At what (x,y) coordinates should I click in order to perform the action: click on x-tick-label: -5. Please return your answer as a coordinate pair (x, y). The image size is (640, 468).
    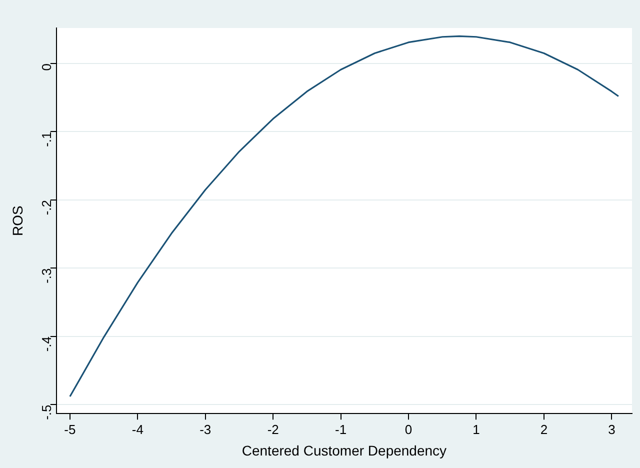
    Looking at the image, I should click on (70, 429).